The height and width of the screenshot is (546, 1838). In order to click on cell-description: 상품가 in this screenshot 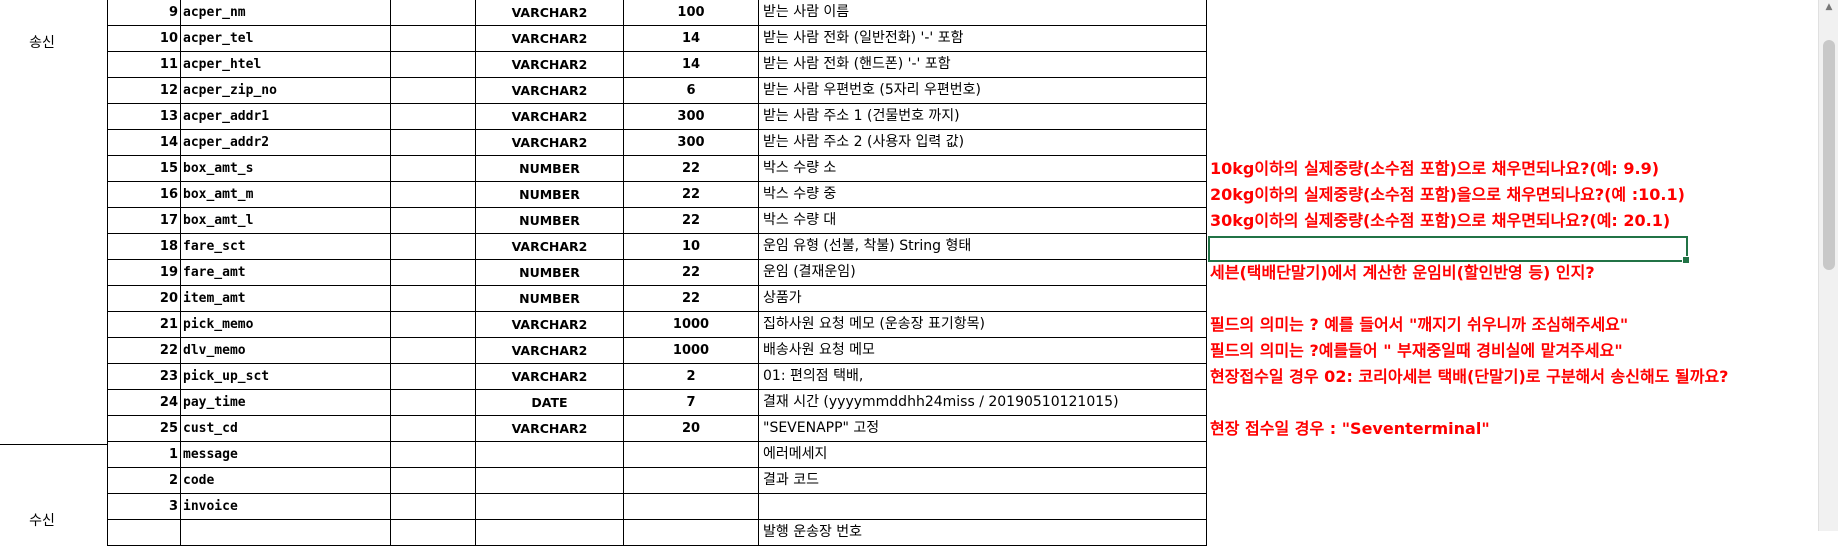, I will do `click(983, 299)`.